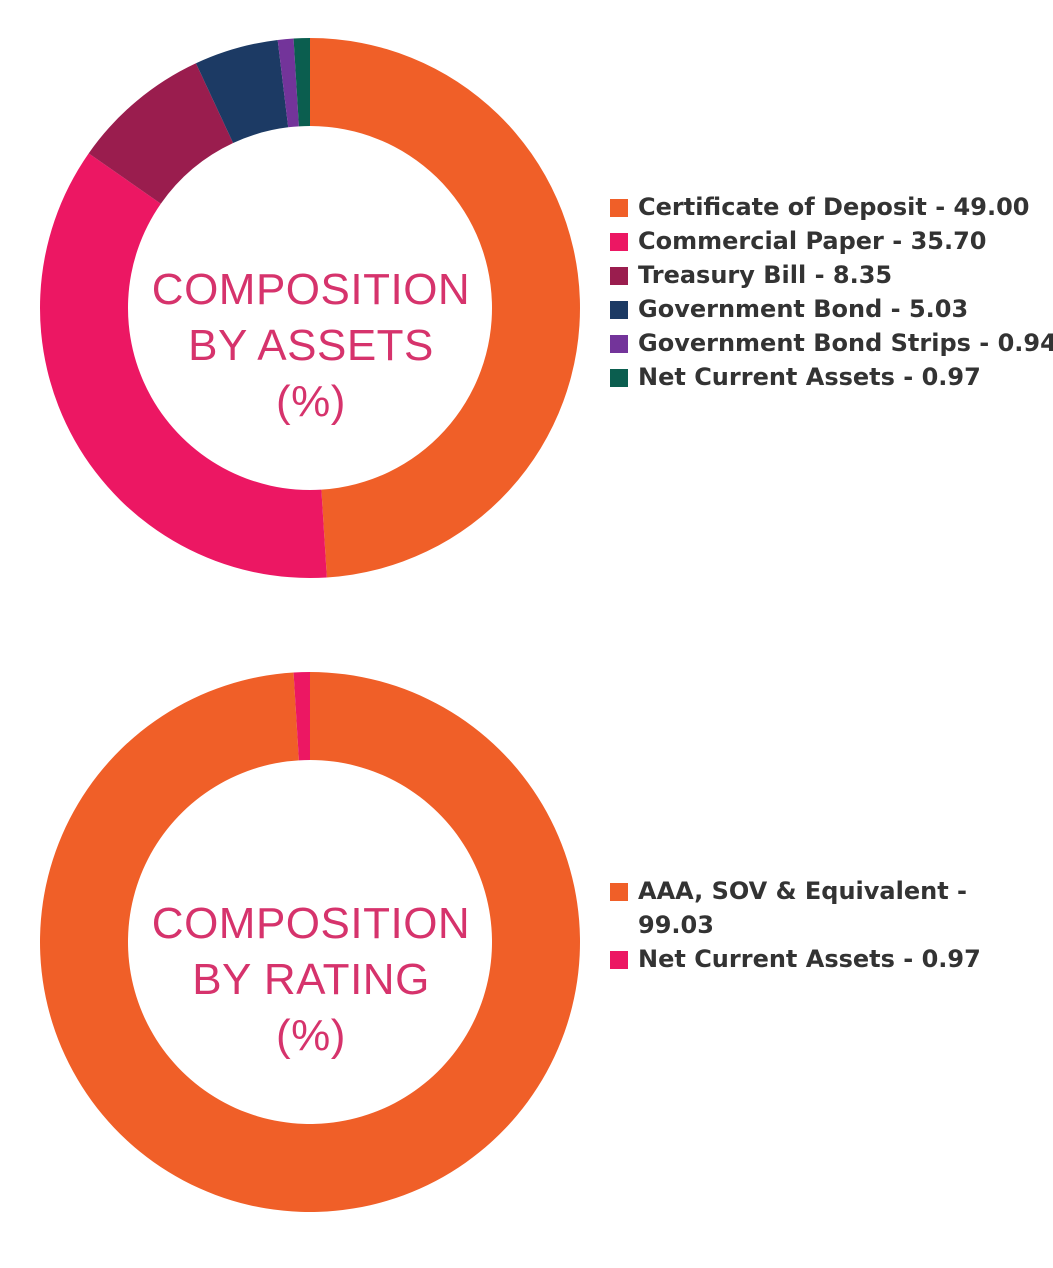 This screenshot has width=1053, height=1268. I want to click on rating-title-line-2: BY RATING, so click(311, 979).